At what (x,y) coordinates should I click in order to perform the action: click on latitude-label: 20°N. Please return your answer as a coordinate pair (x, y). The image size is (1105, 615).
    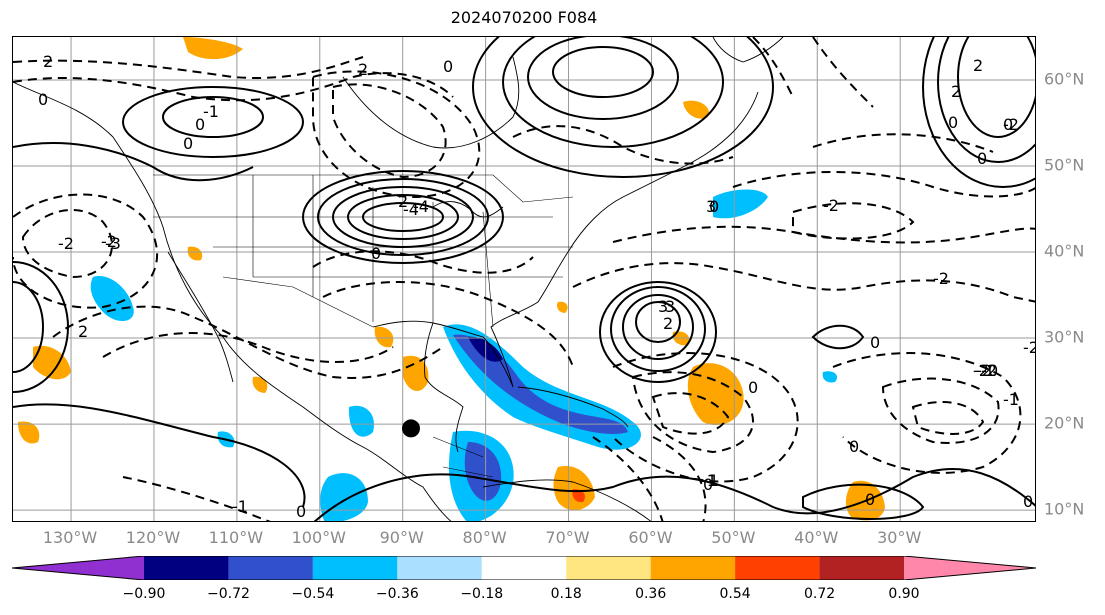
    Looking at the image, I should click on (1064, 423).